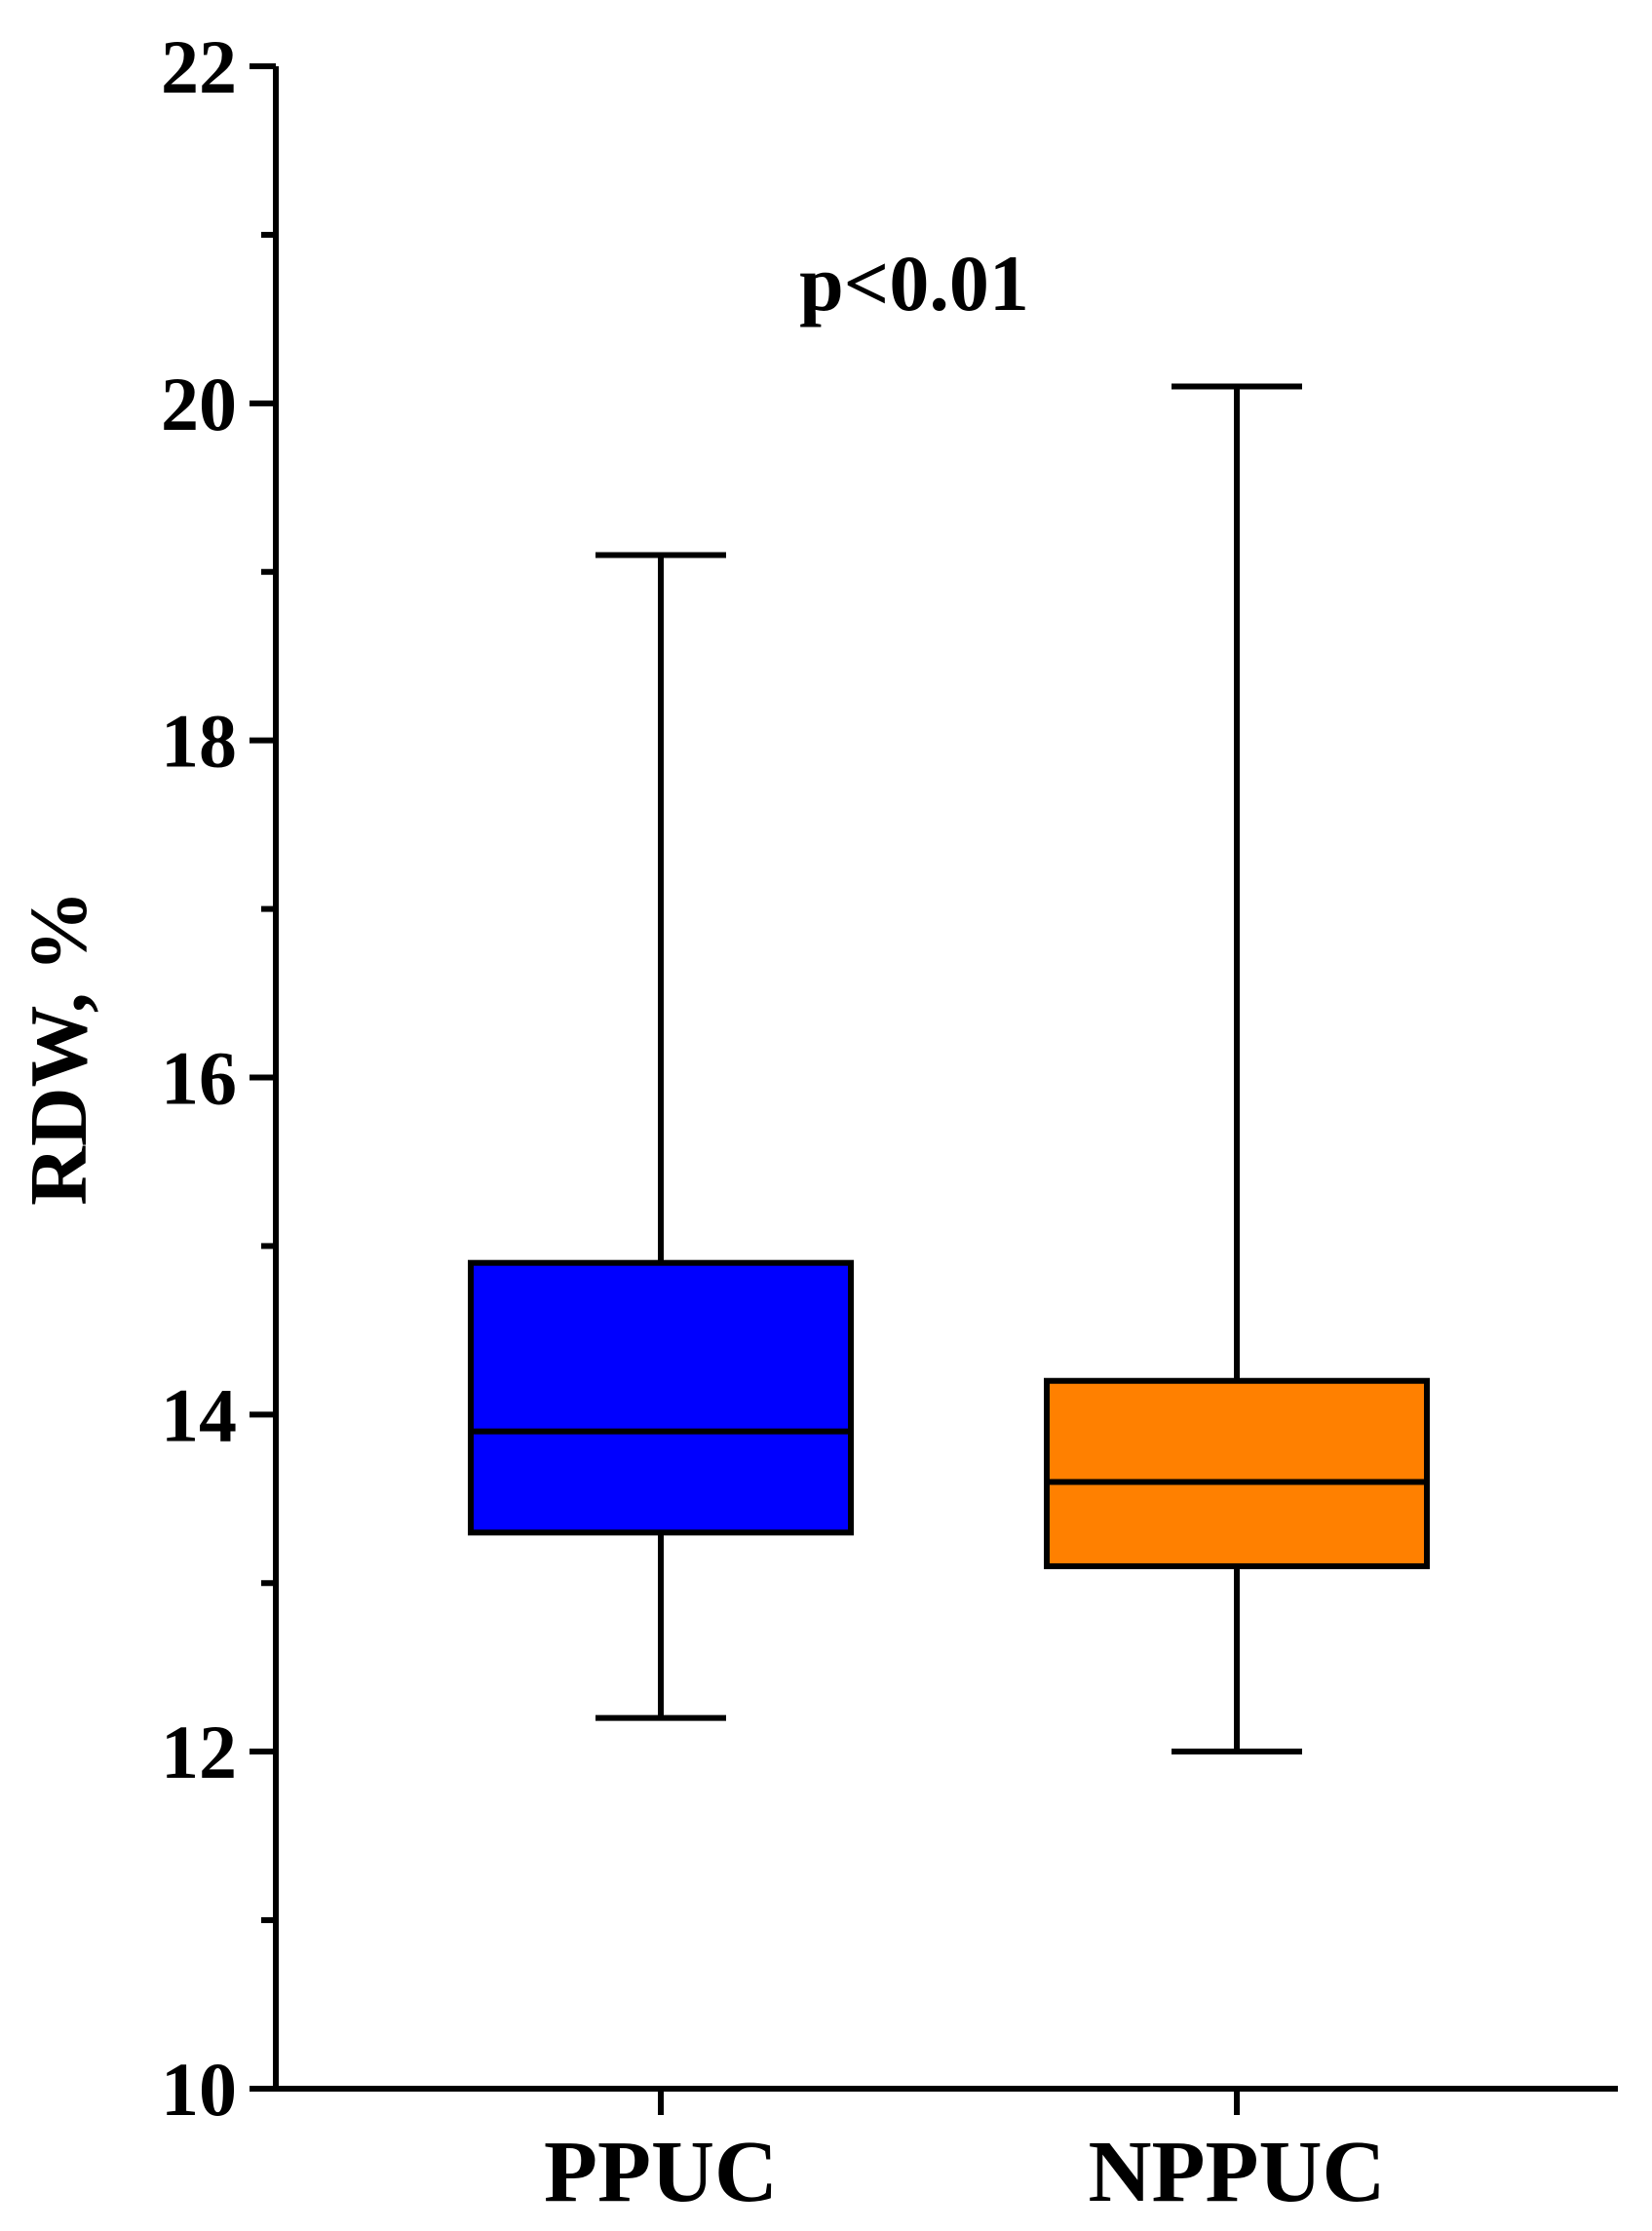 This screenshot has width=1652, height=2231. I want to click on y-tick-label: 12, so click(199, 1752).